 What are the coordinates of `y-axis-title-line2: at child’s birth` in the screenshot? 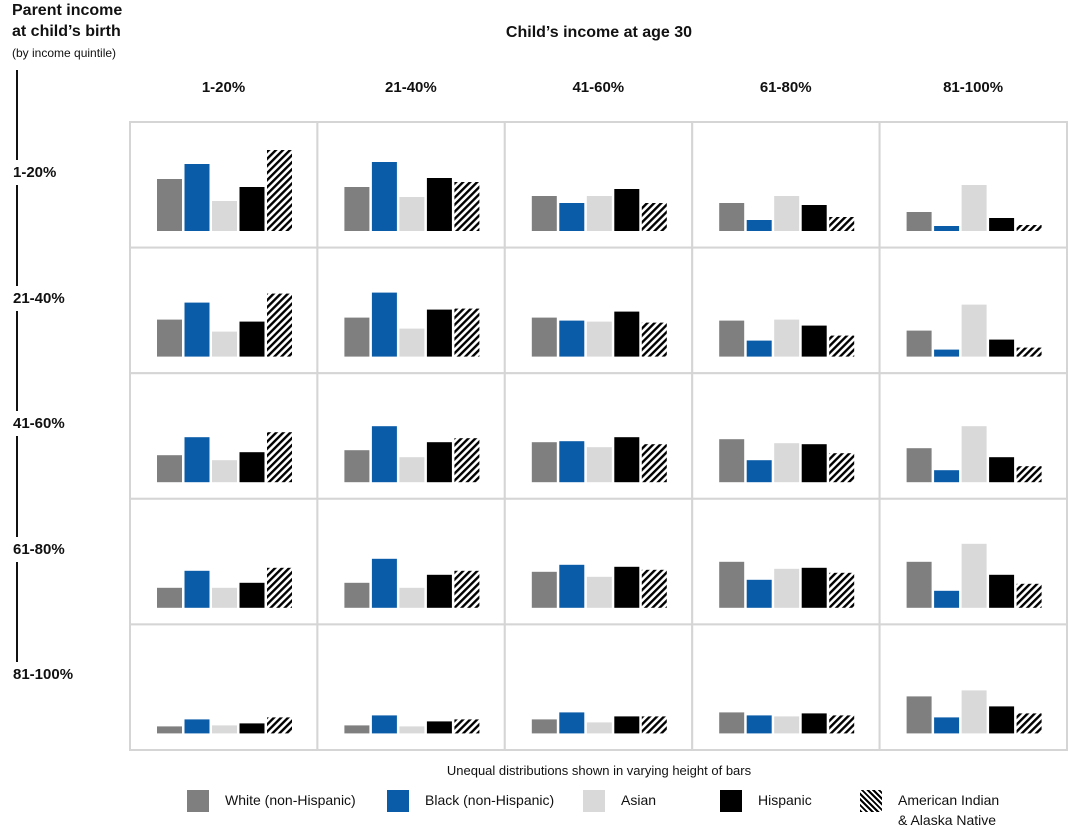 It's located at (66, 31).